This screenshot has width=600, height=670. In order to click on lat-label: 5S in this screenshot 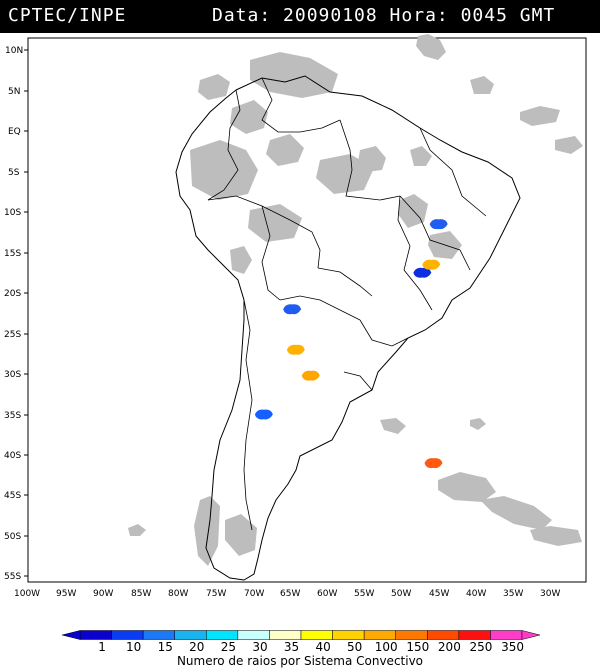, I will do `click(14, 173)`.